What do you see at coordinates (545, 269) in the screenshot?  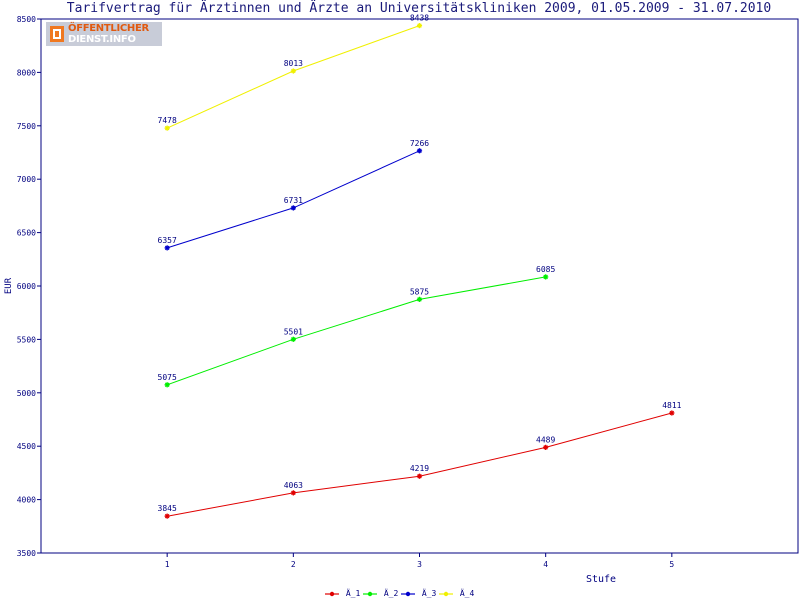 I see `data-label: 6085` at bounding box center [545, 269].